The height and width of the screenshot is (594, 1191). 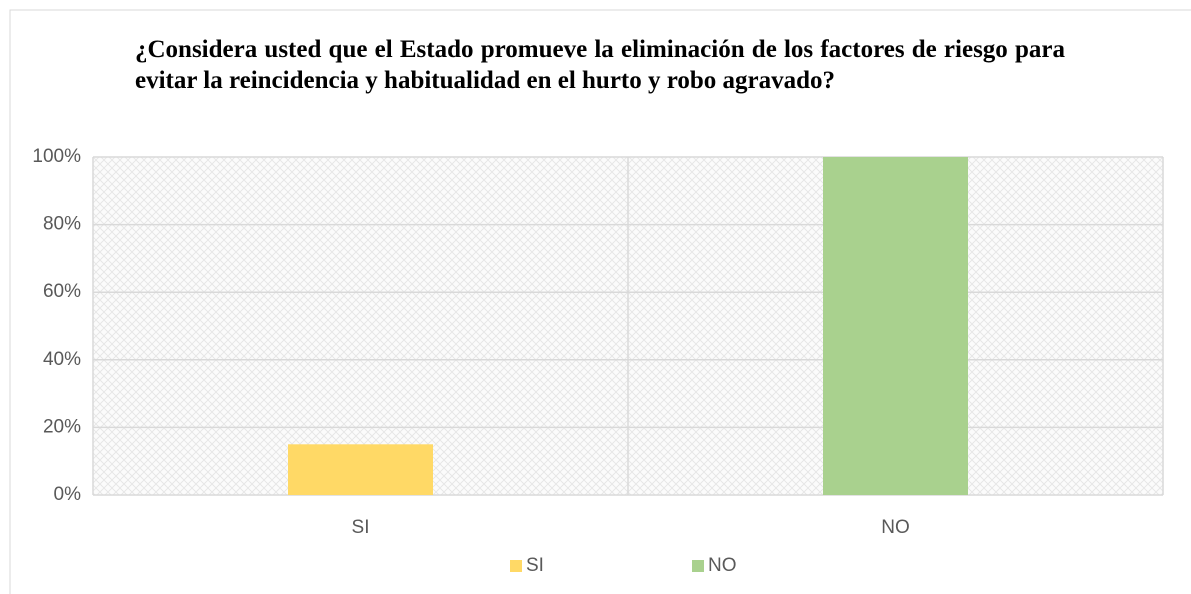 I want to click on y-tick-label: 40%, so click(x=62, y=359).